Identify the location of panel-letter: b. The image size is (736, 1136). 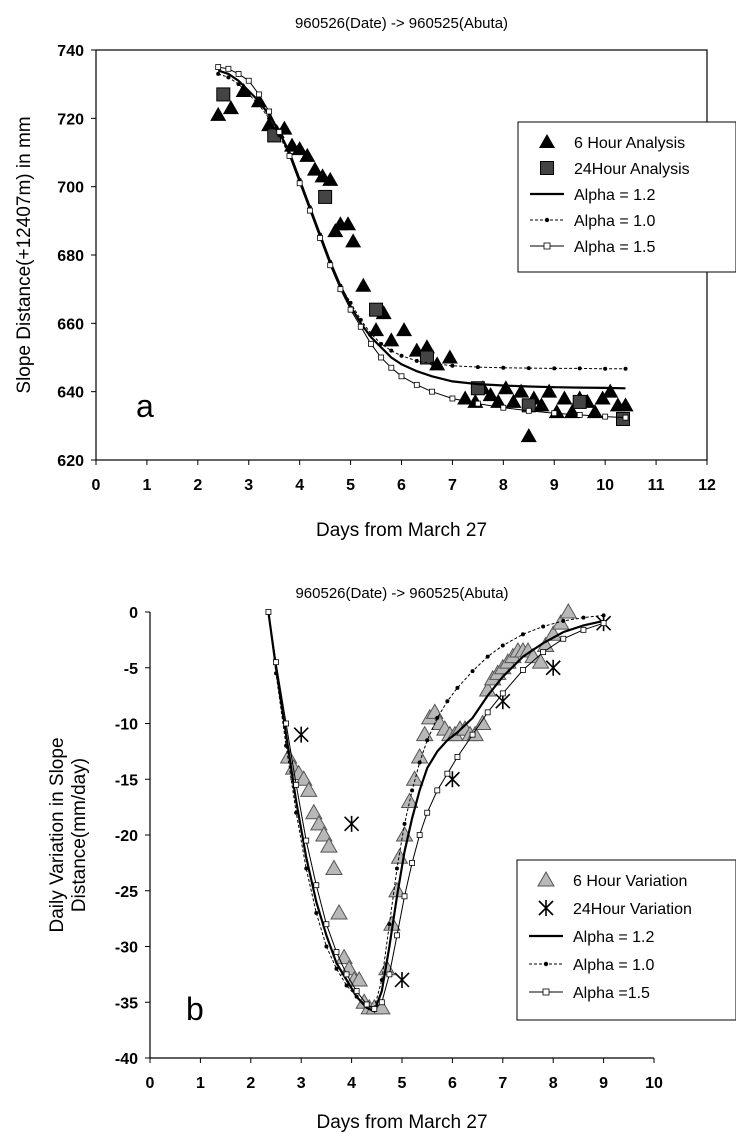
(195, 1009).